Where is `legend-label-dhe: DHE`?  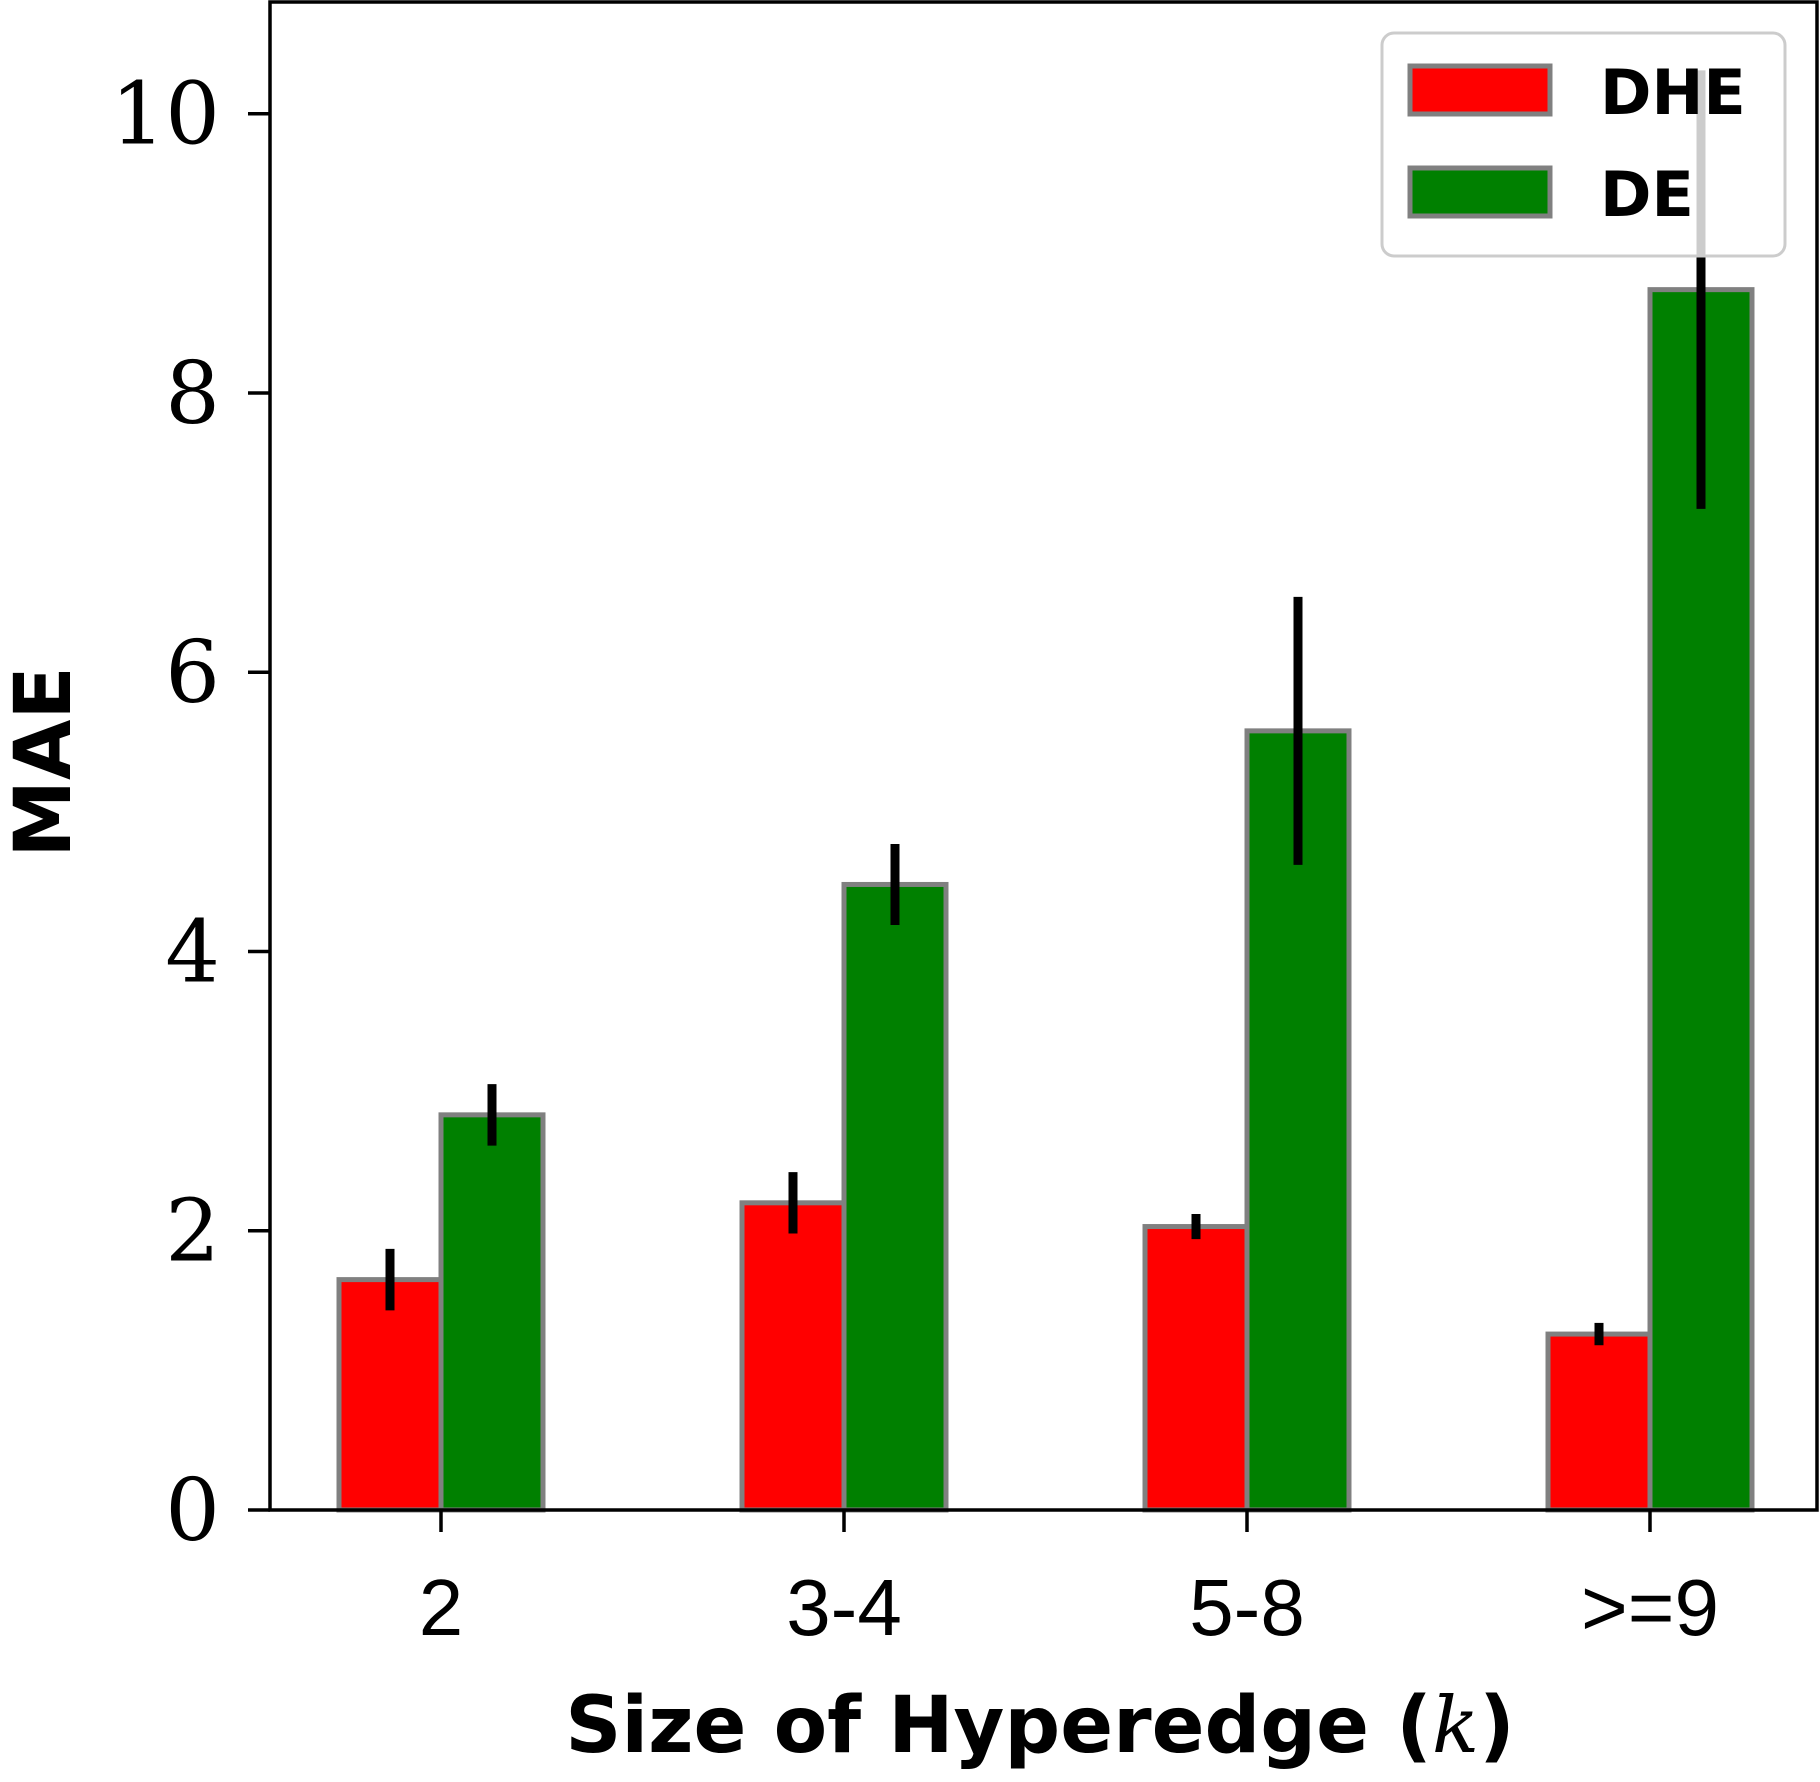
legend-label-dhe: DHE is located at coordinates (1673, 92).